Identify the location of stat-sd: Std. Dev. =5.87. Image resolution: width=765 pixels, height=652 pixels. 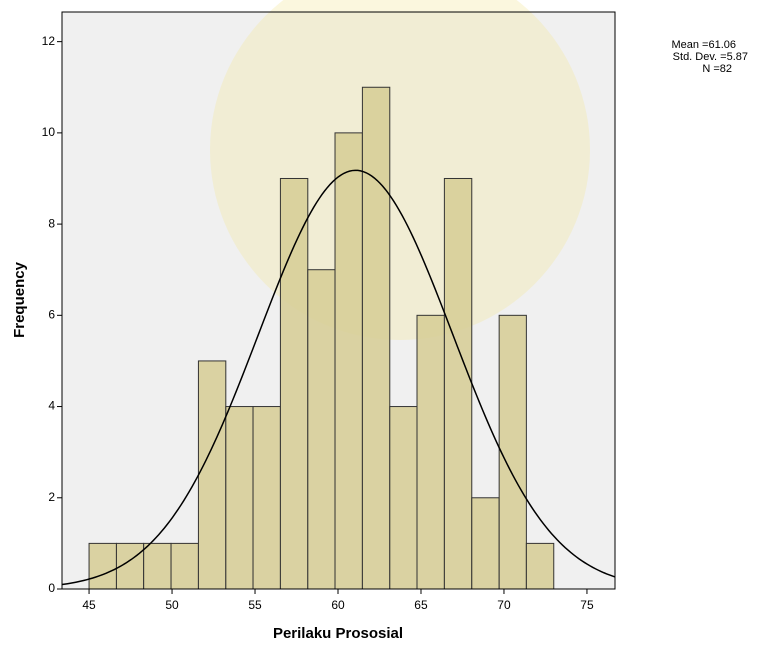
(710, 57).